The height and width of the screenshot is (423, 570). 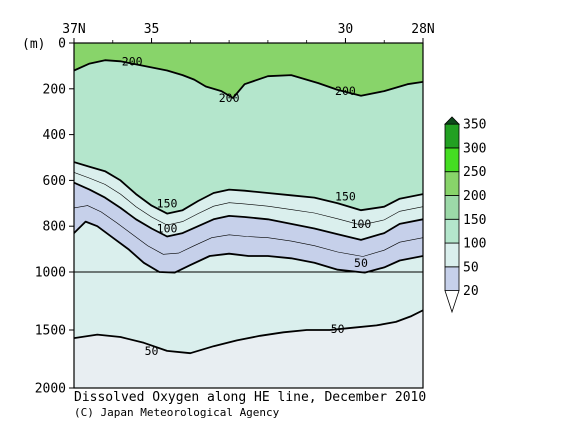 I want to click on colorbar-label: 200, so click(x=474, y=196).